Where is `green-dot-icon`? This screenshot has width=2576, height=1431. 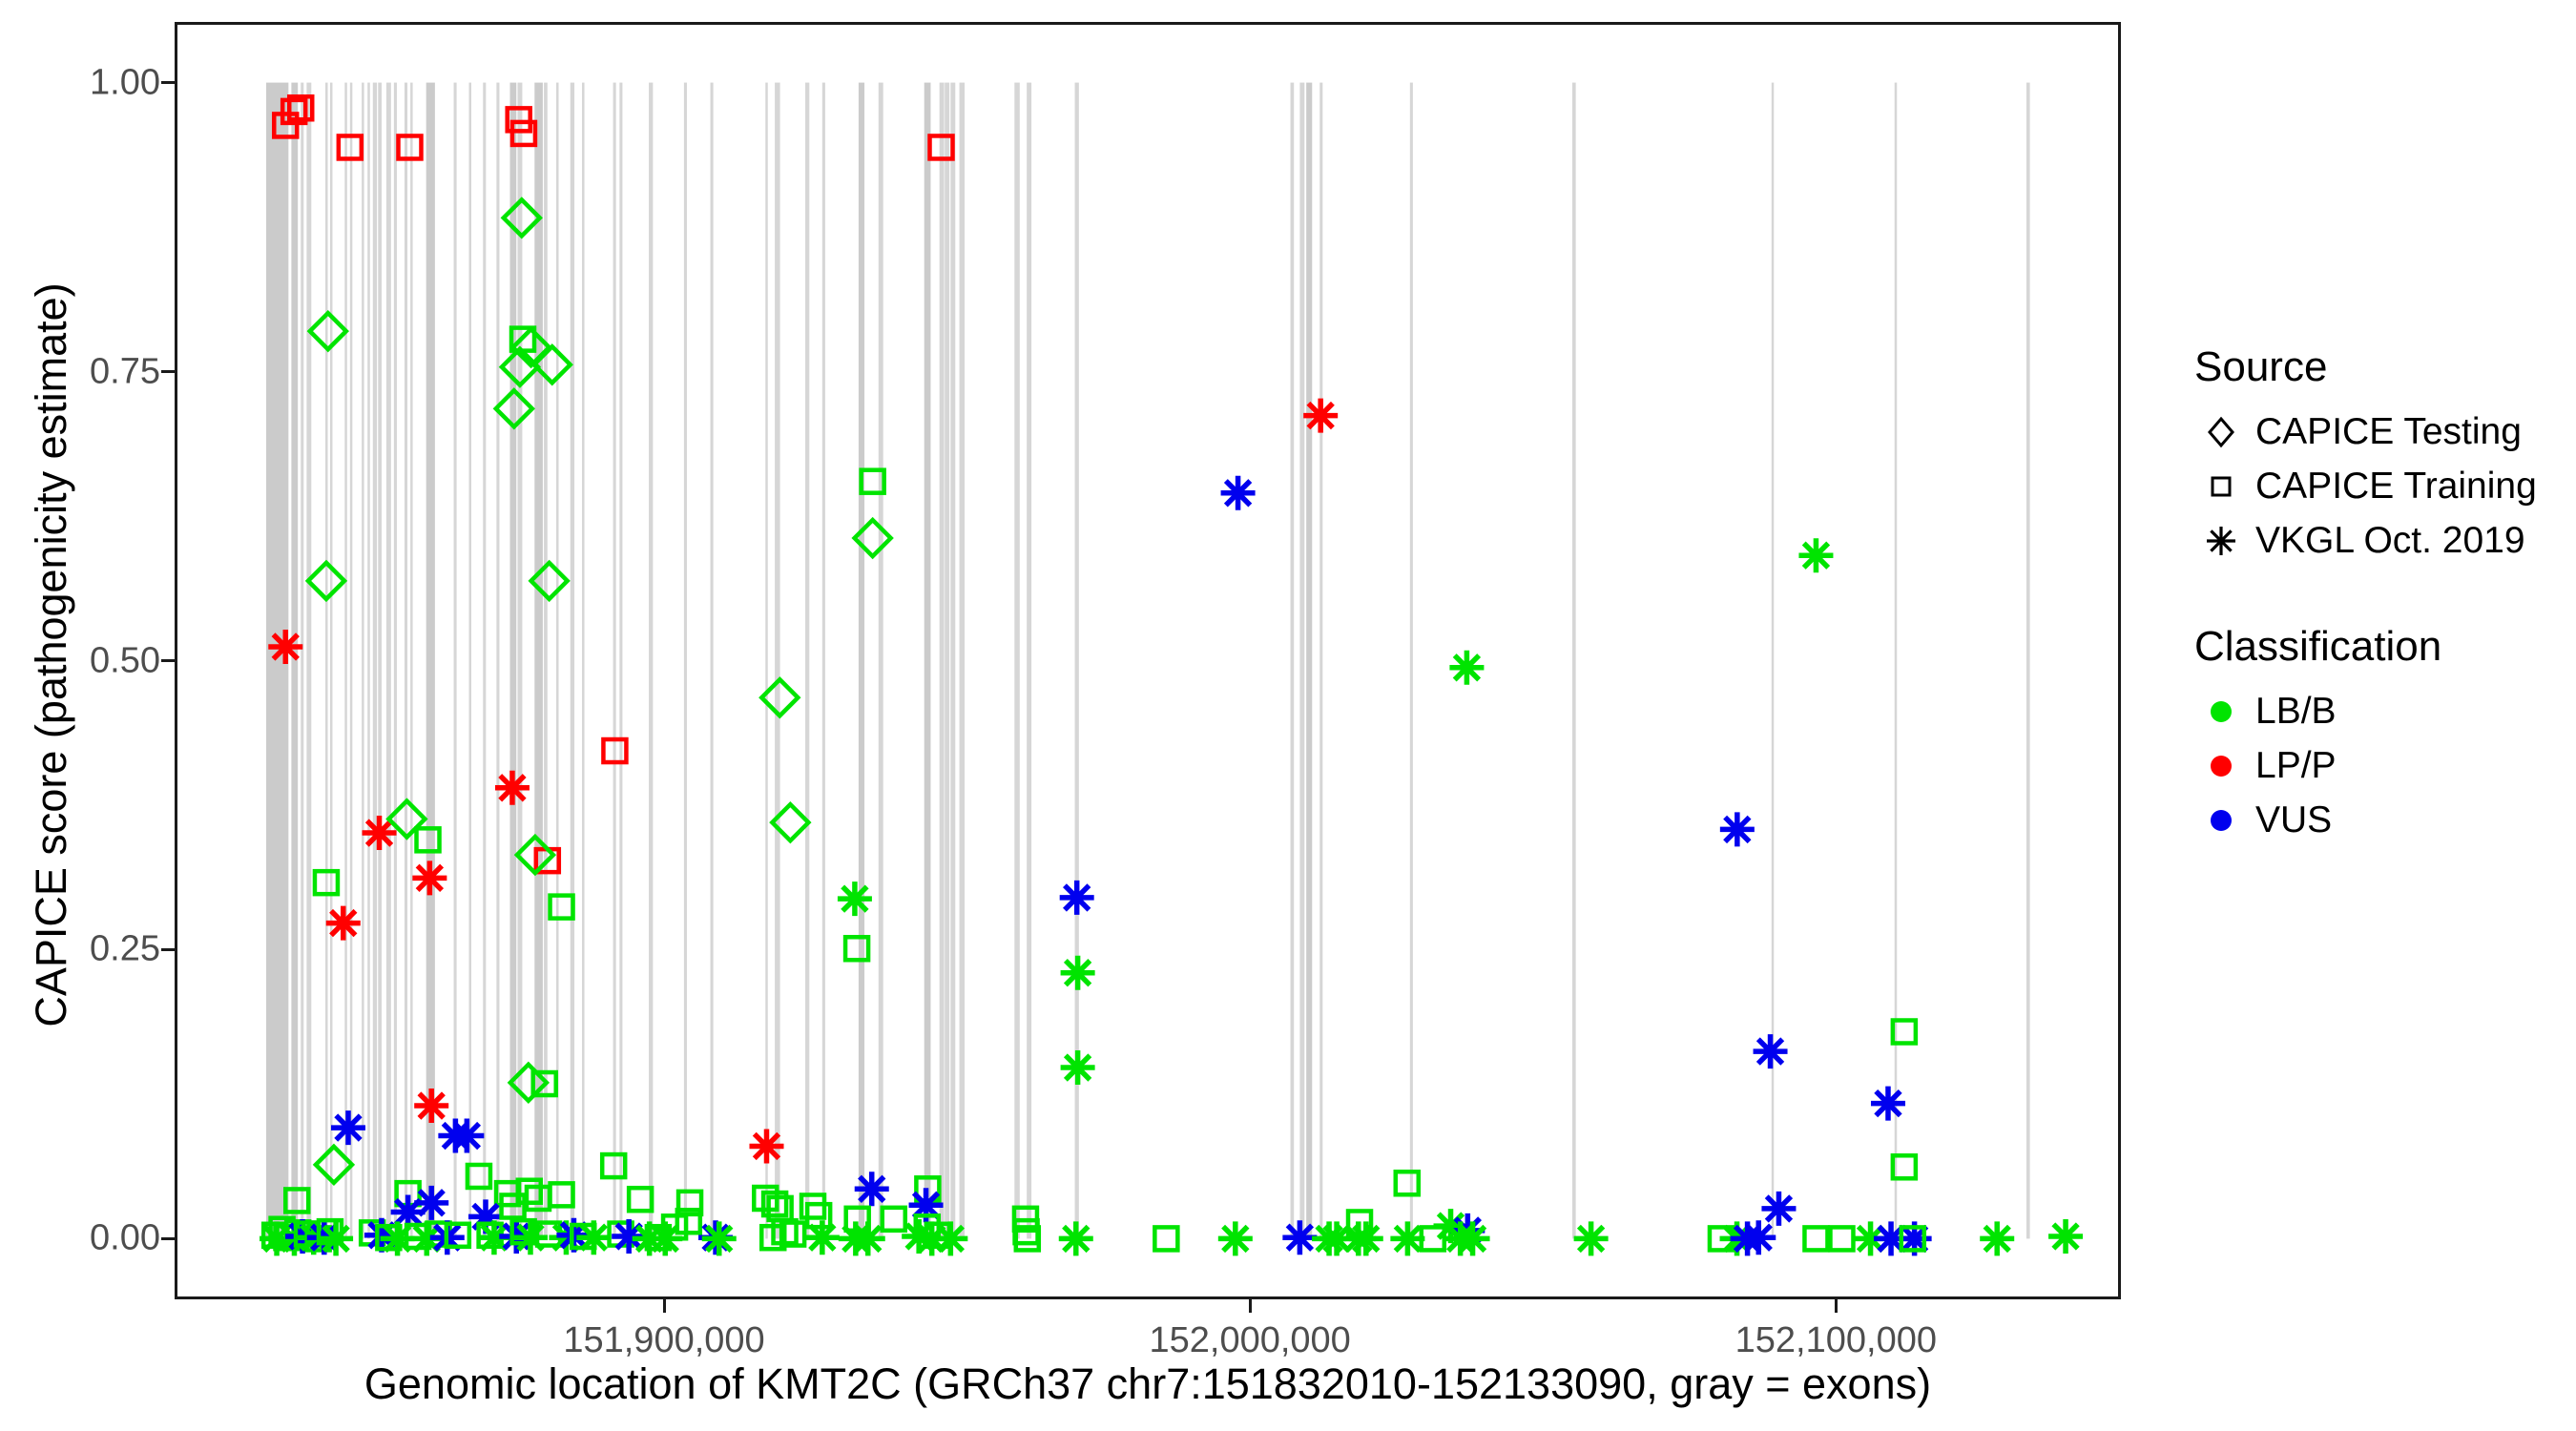
green-dot-icon is located at coordinates (2221, 712).